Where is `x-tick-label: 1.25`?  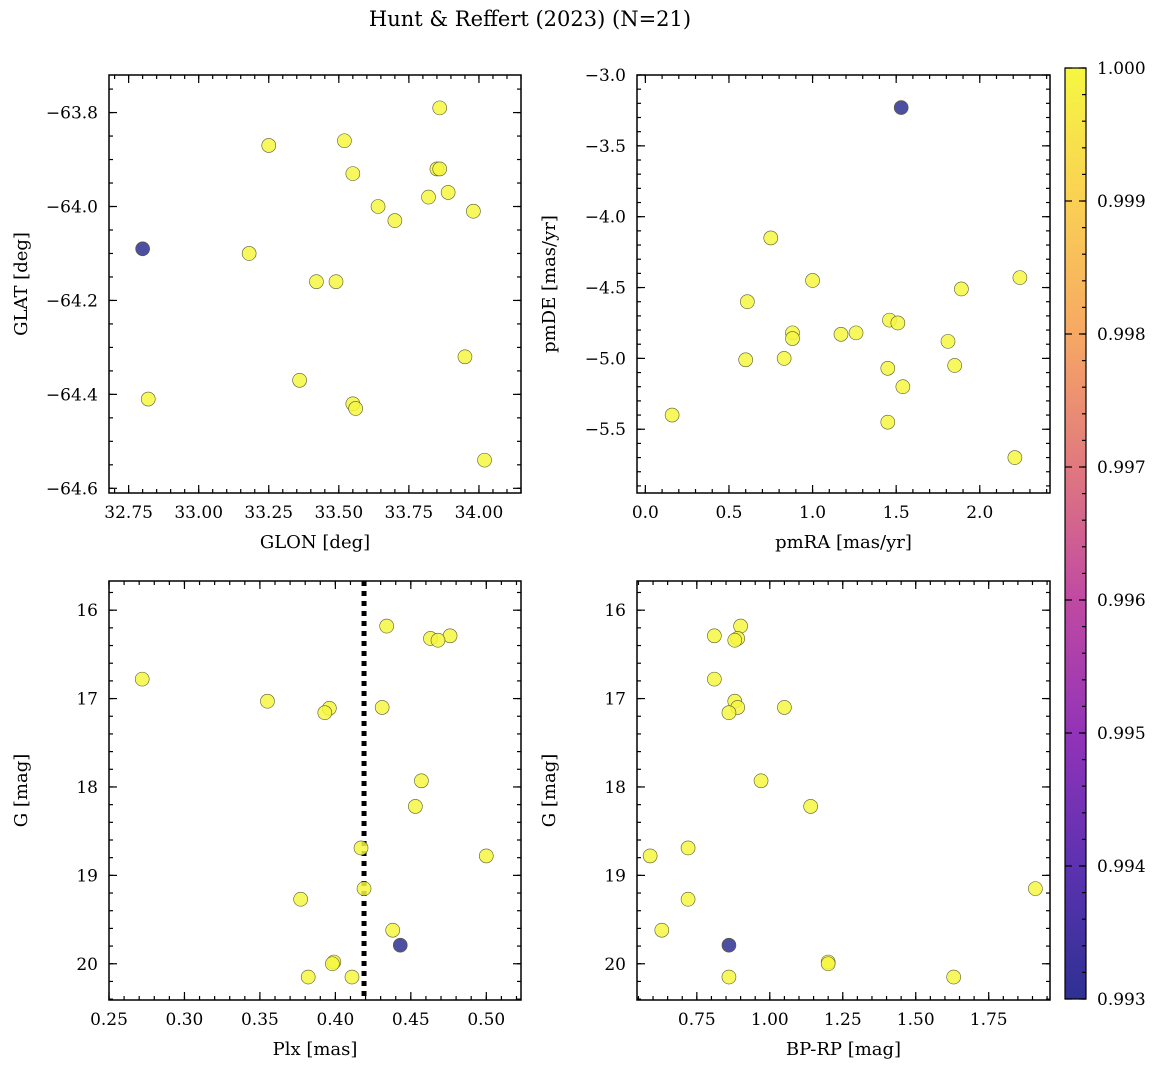 x-tick-label: 1.25 is located at coordinates (843, 1020).